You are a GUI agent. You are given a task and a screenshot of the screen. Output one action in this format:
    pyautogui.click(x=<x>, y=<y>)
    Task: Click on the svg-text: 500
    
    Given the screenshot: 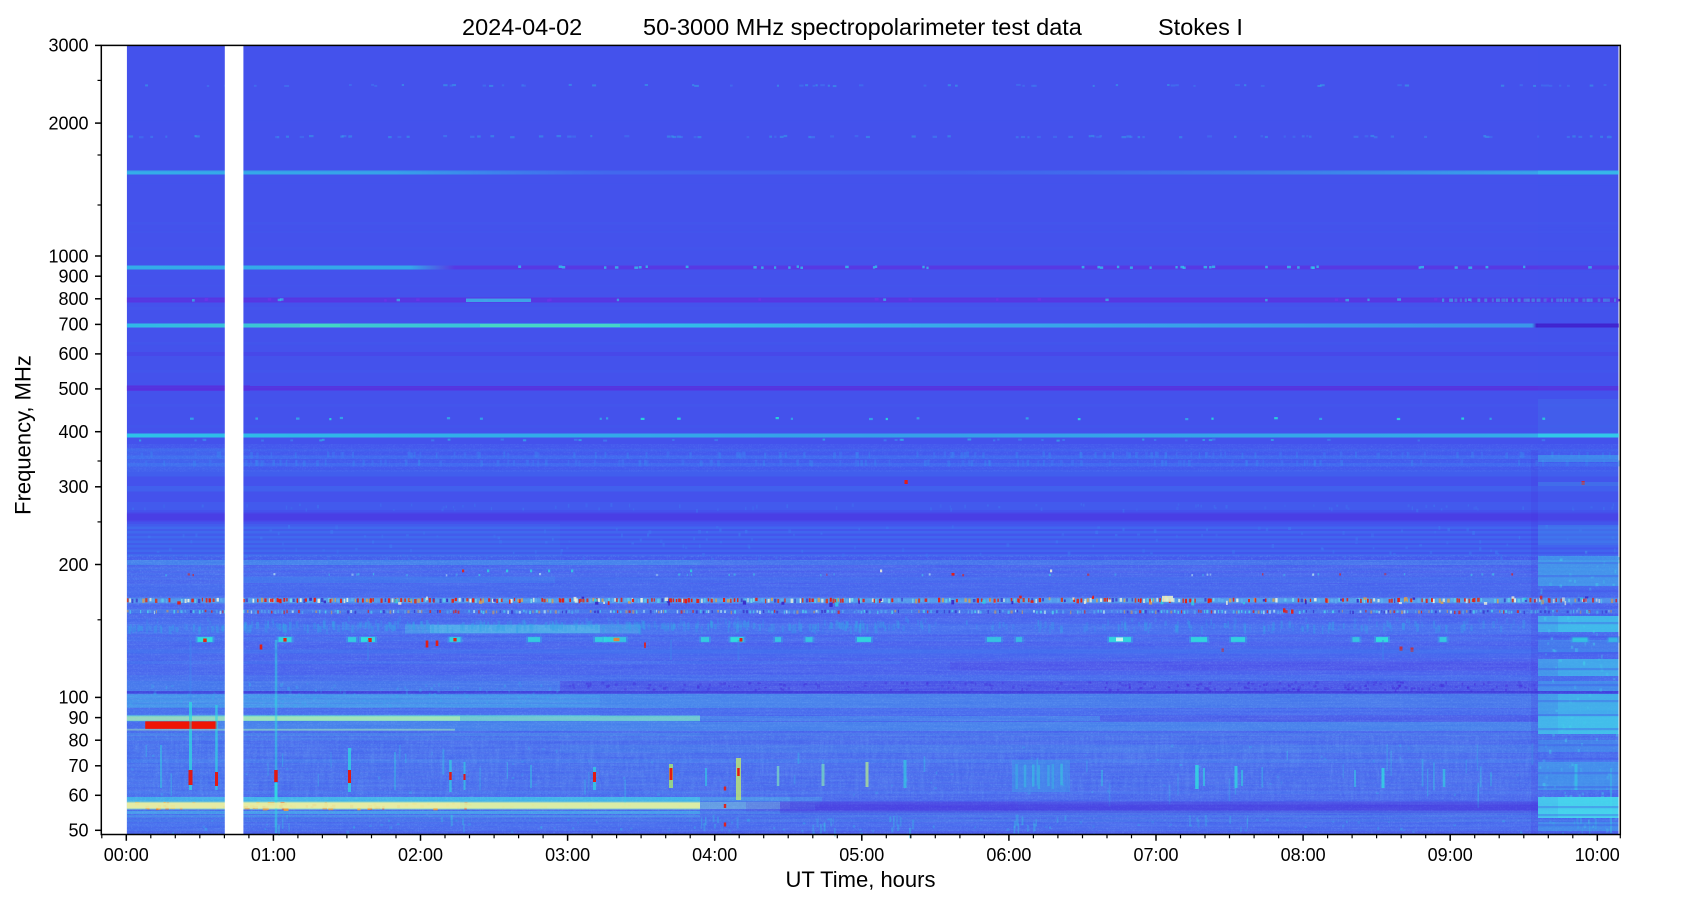 What is the action you would take?
    pyautogui.click(x=73, y=389)
    